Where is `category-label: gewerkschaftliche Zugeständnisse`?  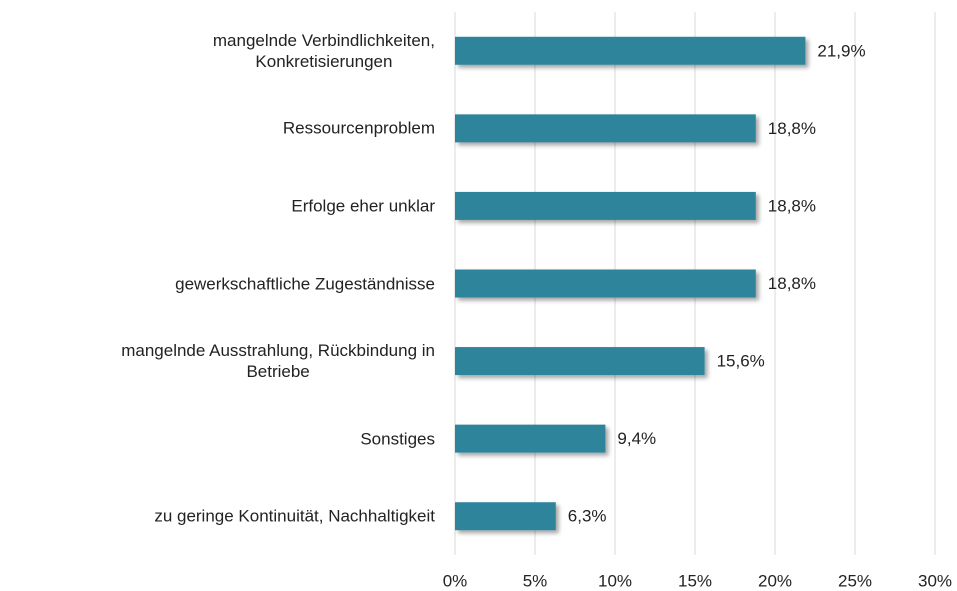 category-label: gewerkschaftliche Zugeständnisse is located at coordinates (305, 283).